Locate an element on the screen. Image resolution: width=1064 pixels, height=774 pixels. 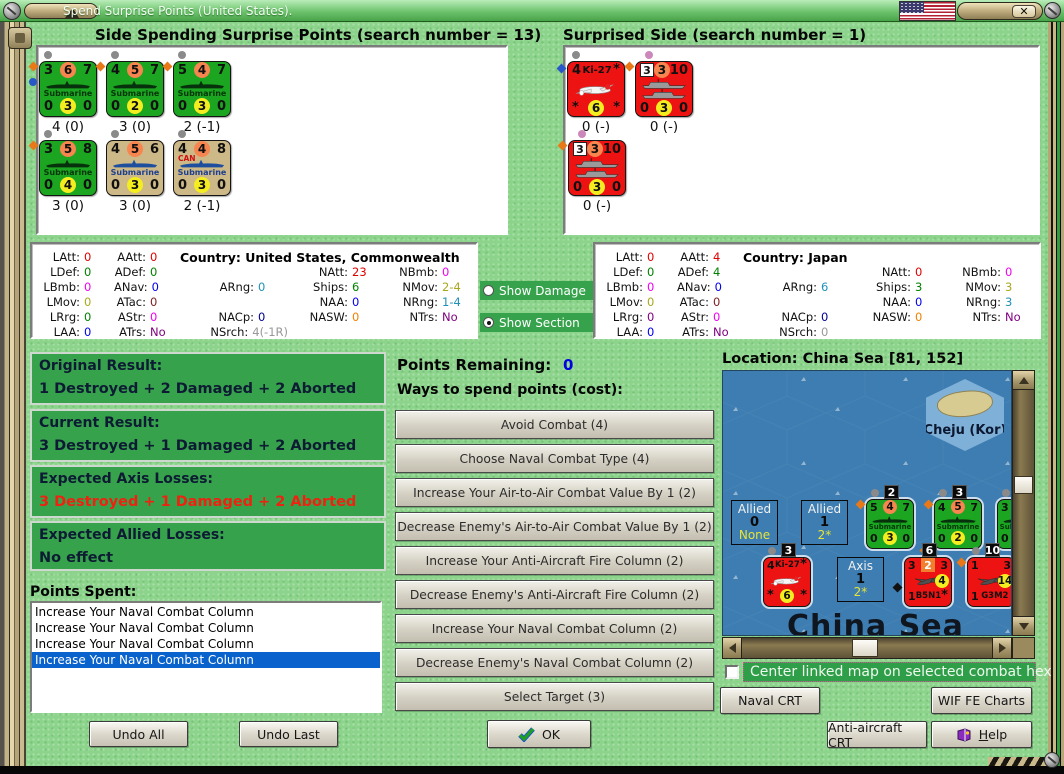
stack-count-badge: 6 is located at coordinates (929, 550).